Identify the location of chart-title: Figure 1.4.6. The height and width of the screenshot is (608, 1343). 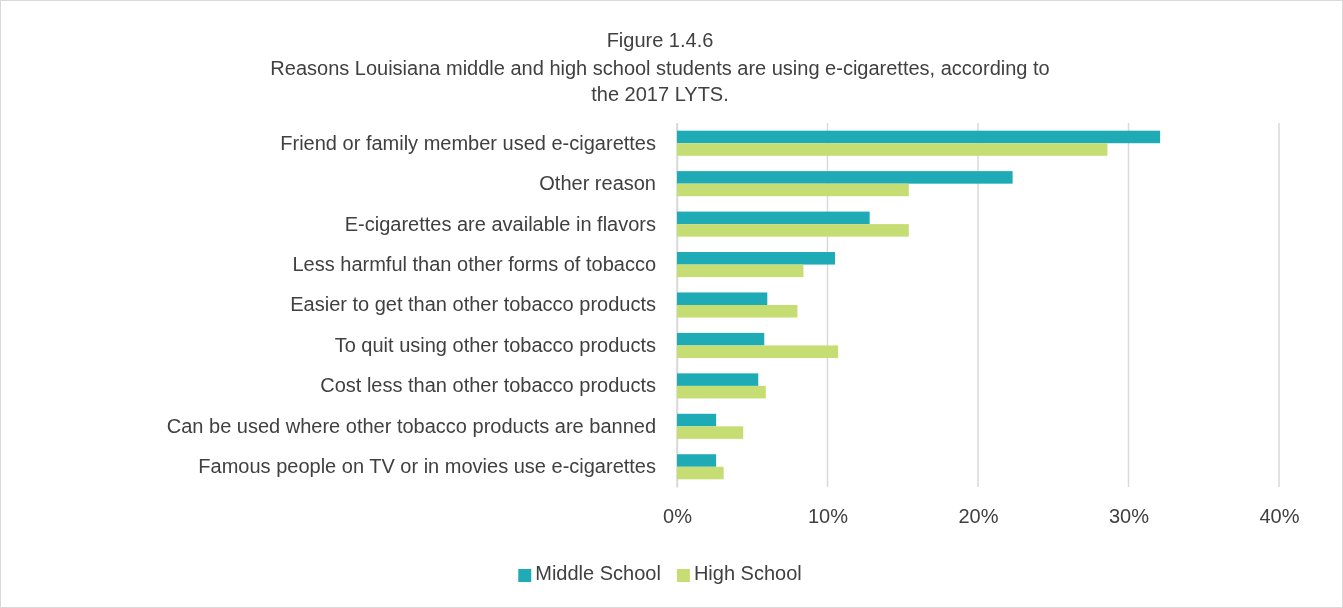
(660, 40).